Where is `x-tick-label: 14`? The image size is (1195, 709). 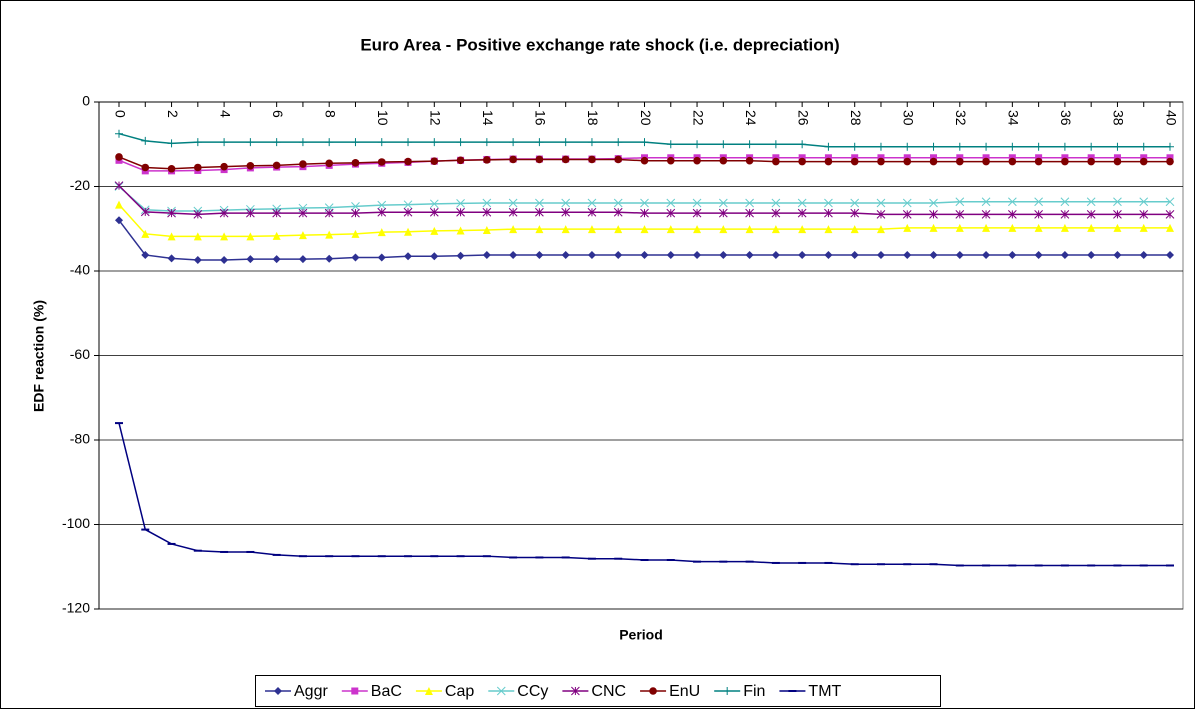
x-tick-label: 14 is located at coordinates (488, 118).